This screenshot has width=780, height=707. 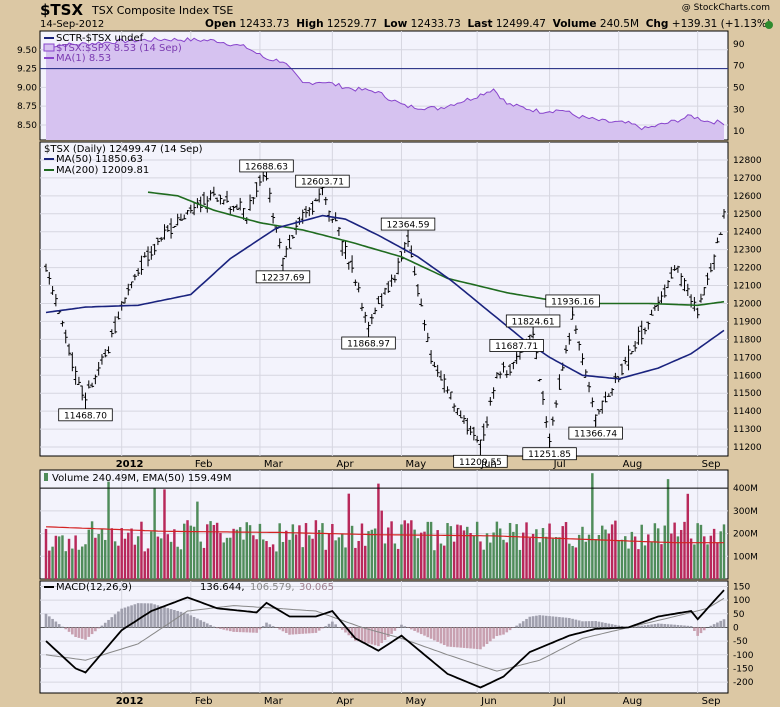 What do you see at coordinates (633, 464) in the screenshot?
I see `price-xtick-7: Aug` at bounding box center [633, 464].